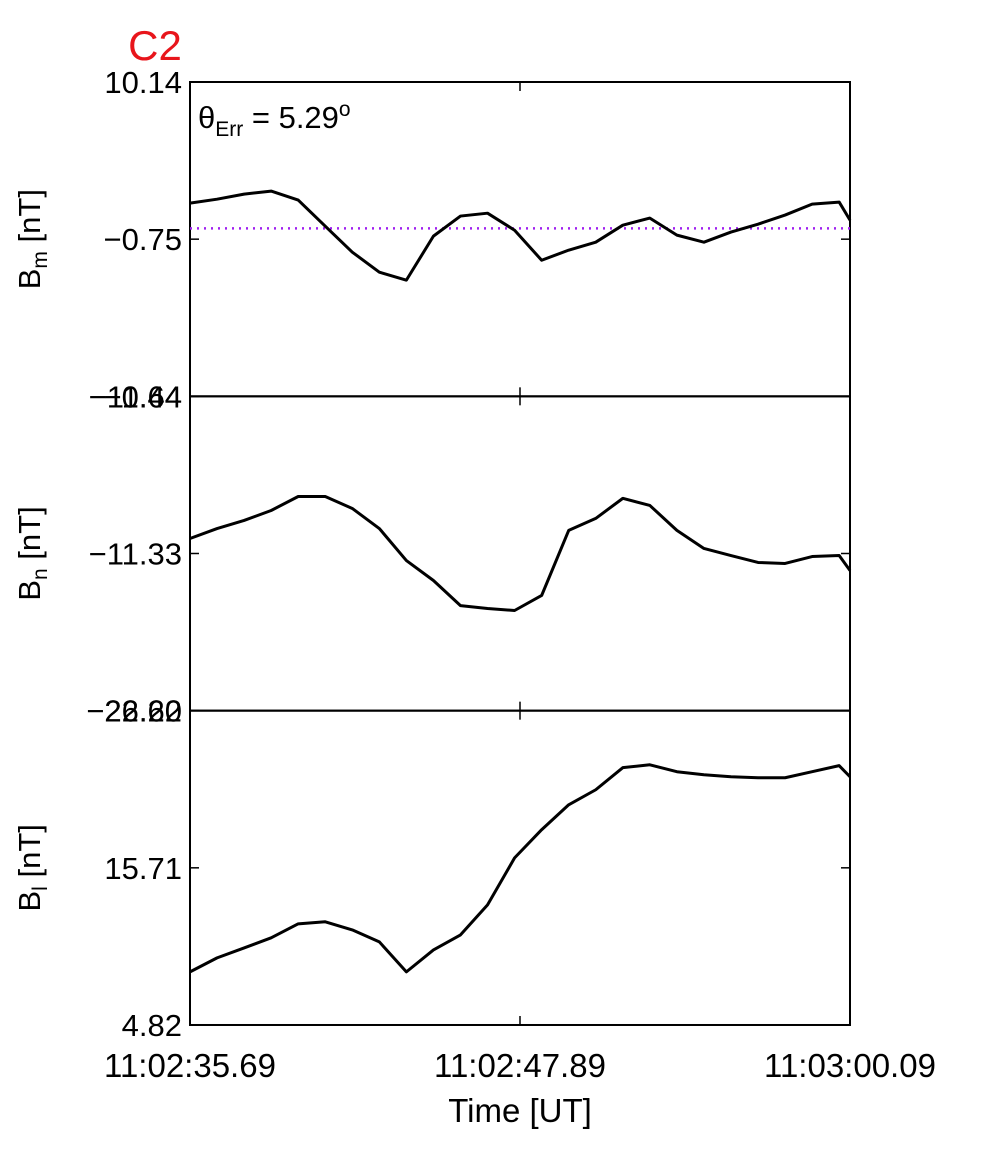  I want to click on y-tick-label: −22.22, so click(134, 711).